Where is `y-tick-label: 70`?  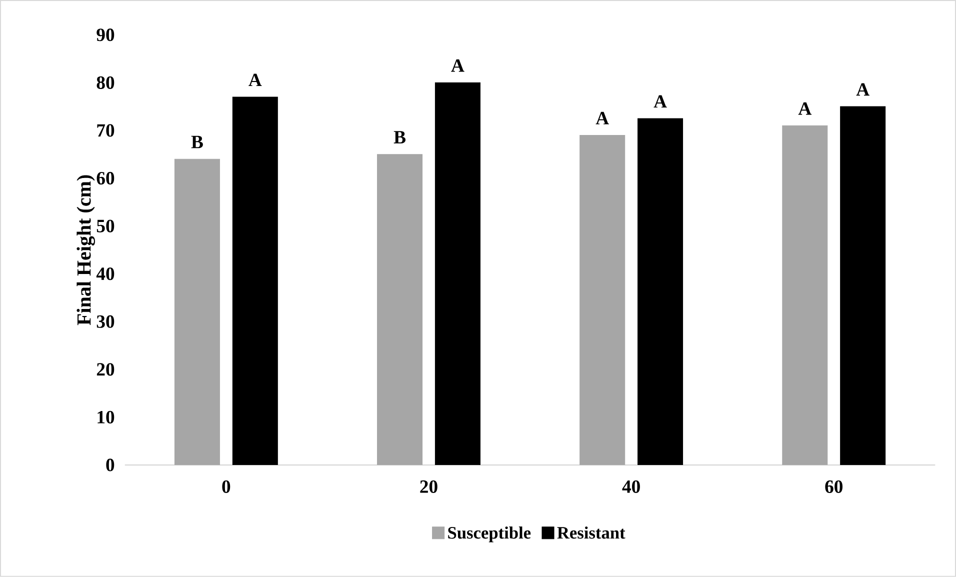 y-tick-label: 70 is located at coordinates (105, 130).